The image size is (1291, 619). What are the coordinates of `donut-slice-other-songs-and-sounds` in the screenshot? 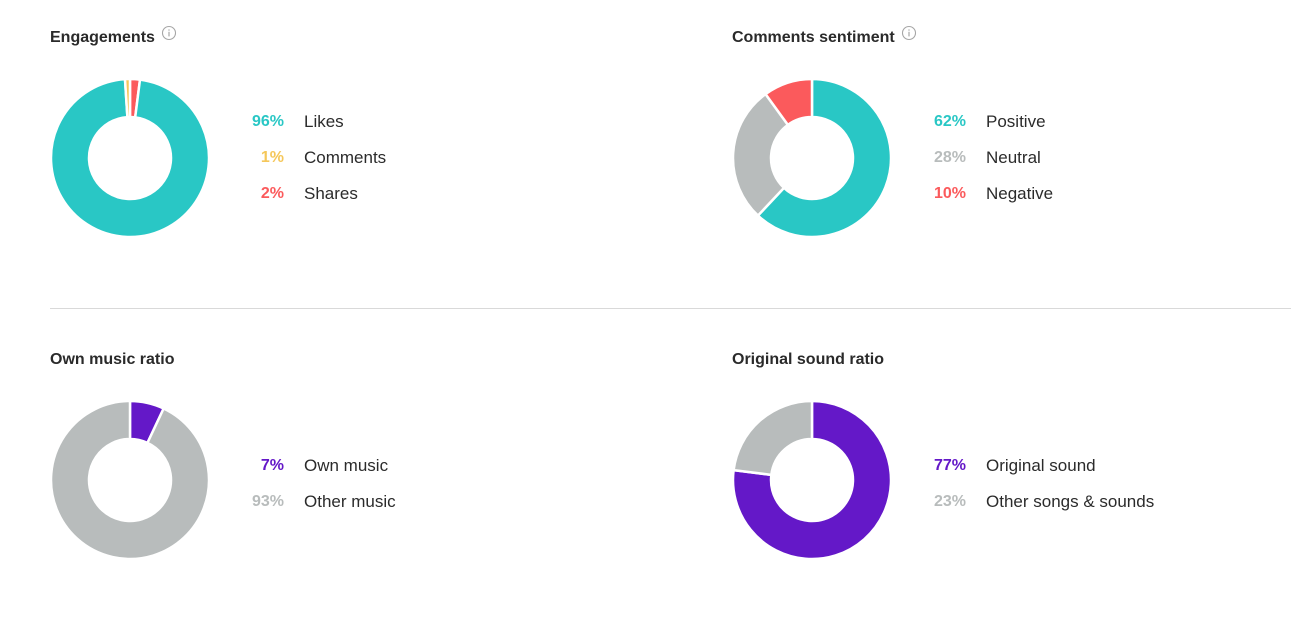 It's located at (773, 438).